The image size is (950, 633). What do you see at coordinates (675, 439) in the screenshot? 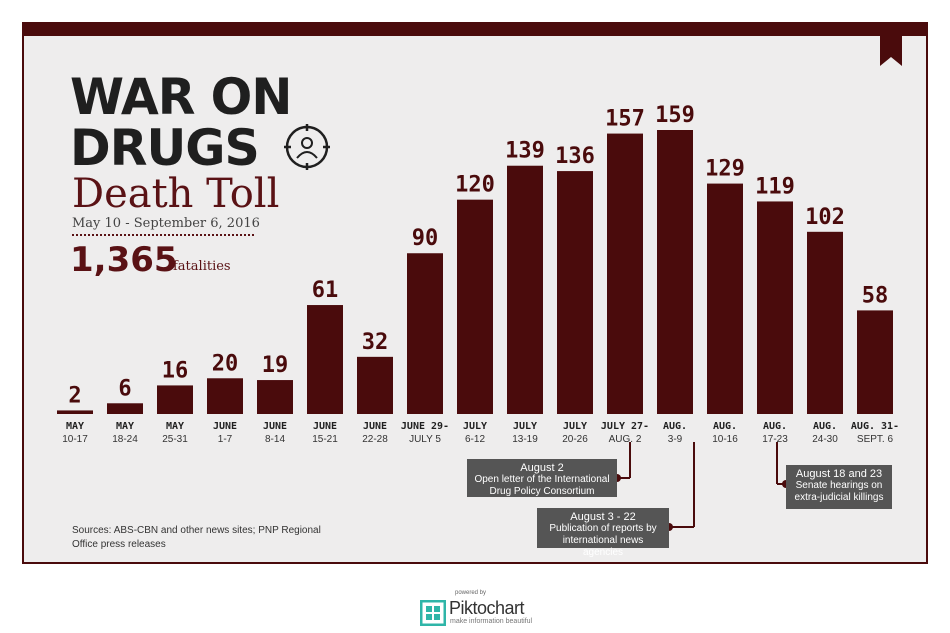
I see `category-label-line2: 3-9` at bounding box center [675, 439].